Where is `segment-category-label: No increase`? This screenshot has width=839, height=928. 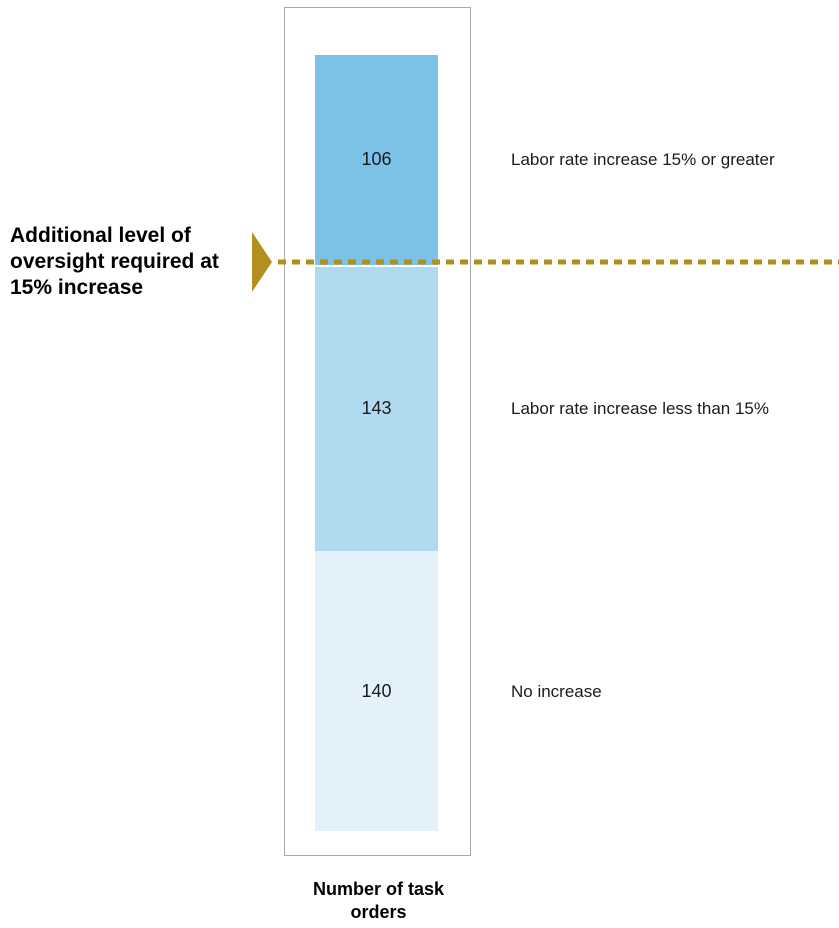
segment-category-label: No increase is located at coordinates (556, 691).